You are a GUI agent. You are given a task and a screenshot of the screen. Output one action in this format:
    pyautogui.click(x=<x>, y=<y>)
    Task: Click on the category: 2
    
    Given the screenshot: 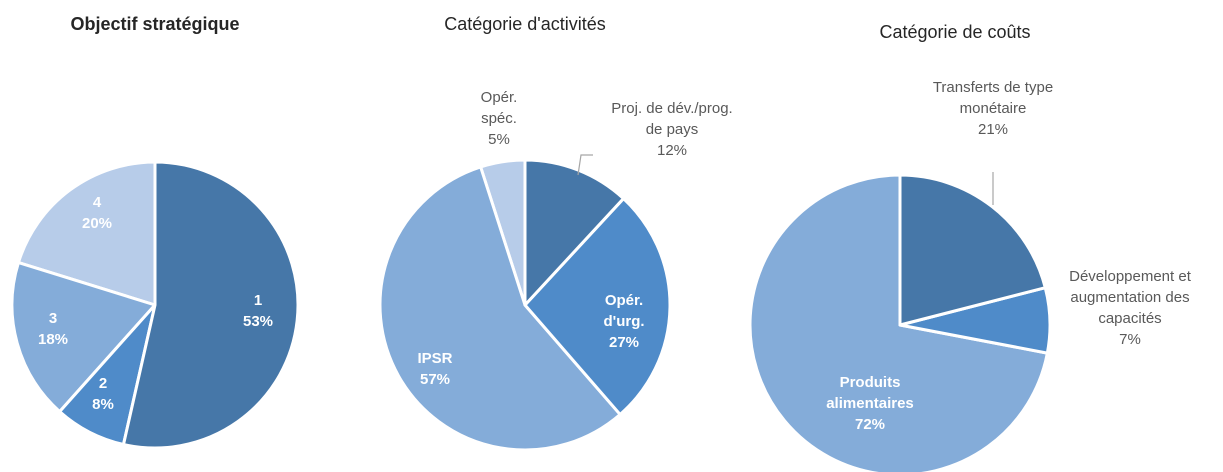 What is the action you would take?
    pyautogui.click(x=103, y=383)
    